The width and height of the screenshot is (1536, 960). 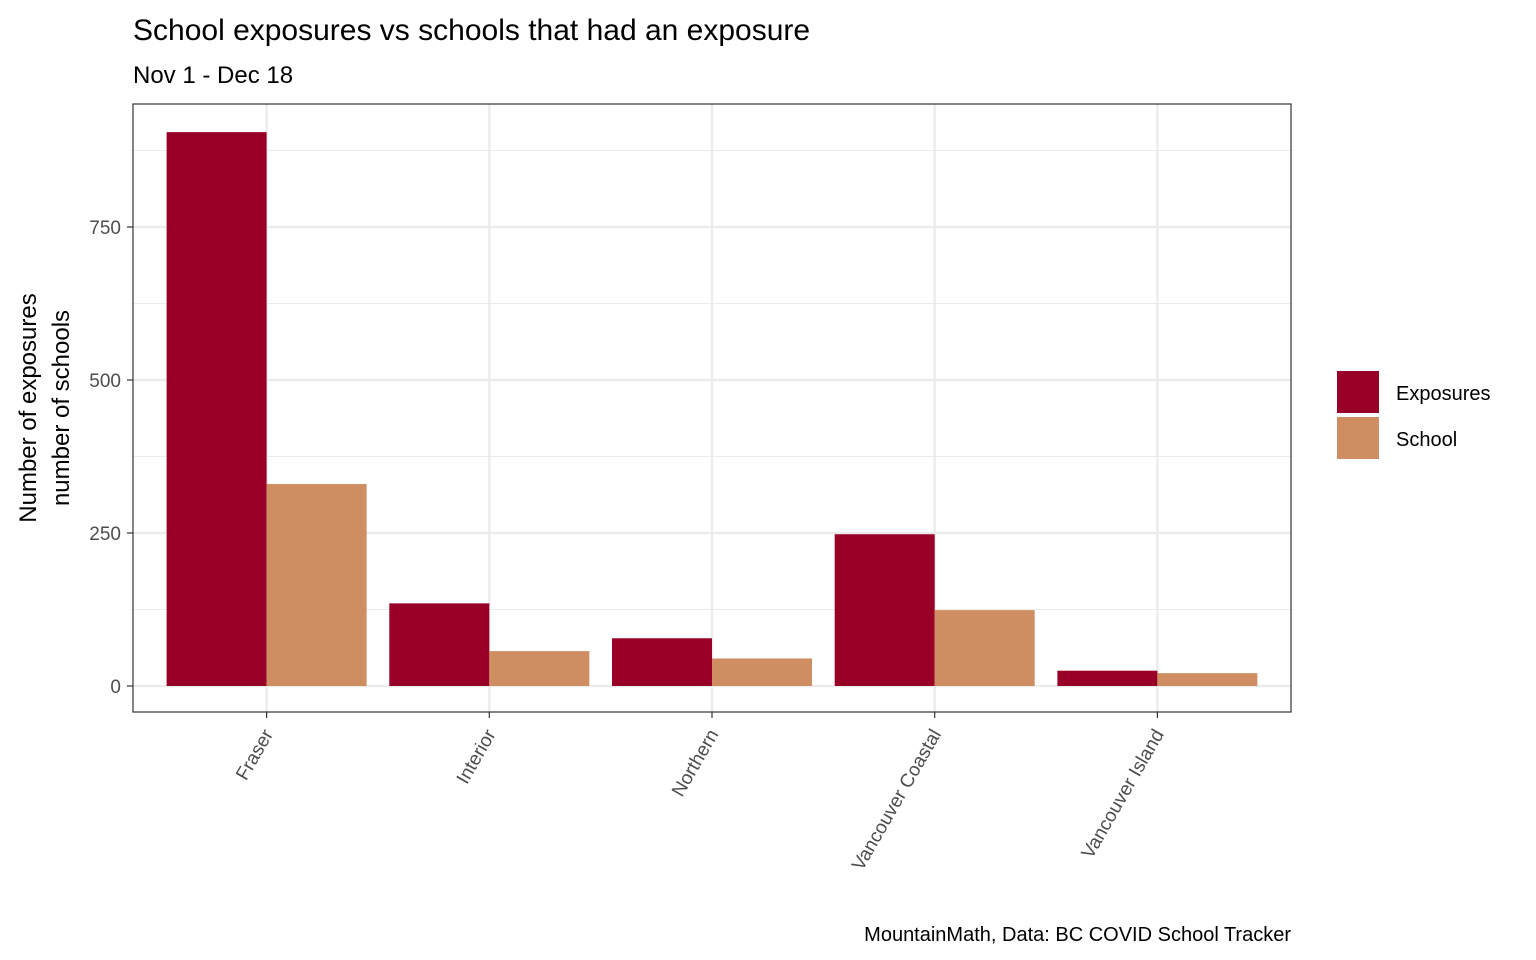 I want to click on y-tick-label: 0, so click(x=115, y=687).